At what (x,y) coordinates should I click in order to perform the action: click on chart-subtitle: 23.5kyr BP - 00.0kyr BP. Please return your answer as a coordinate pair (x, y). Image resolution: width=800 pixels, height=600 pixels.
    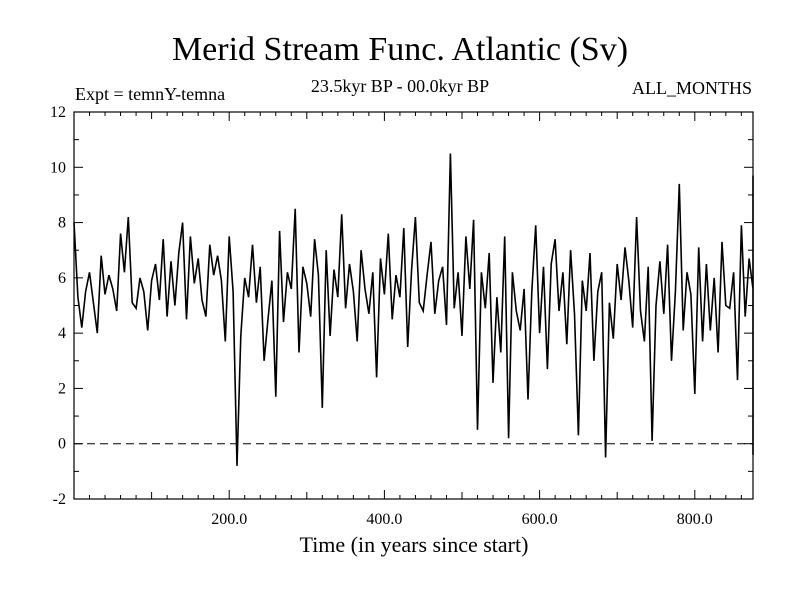
    Looking at the image, I should click on (400, 86).